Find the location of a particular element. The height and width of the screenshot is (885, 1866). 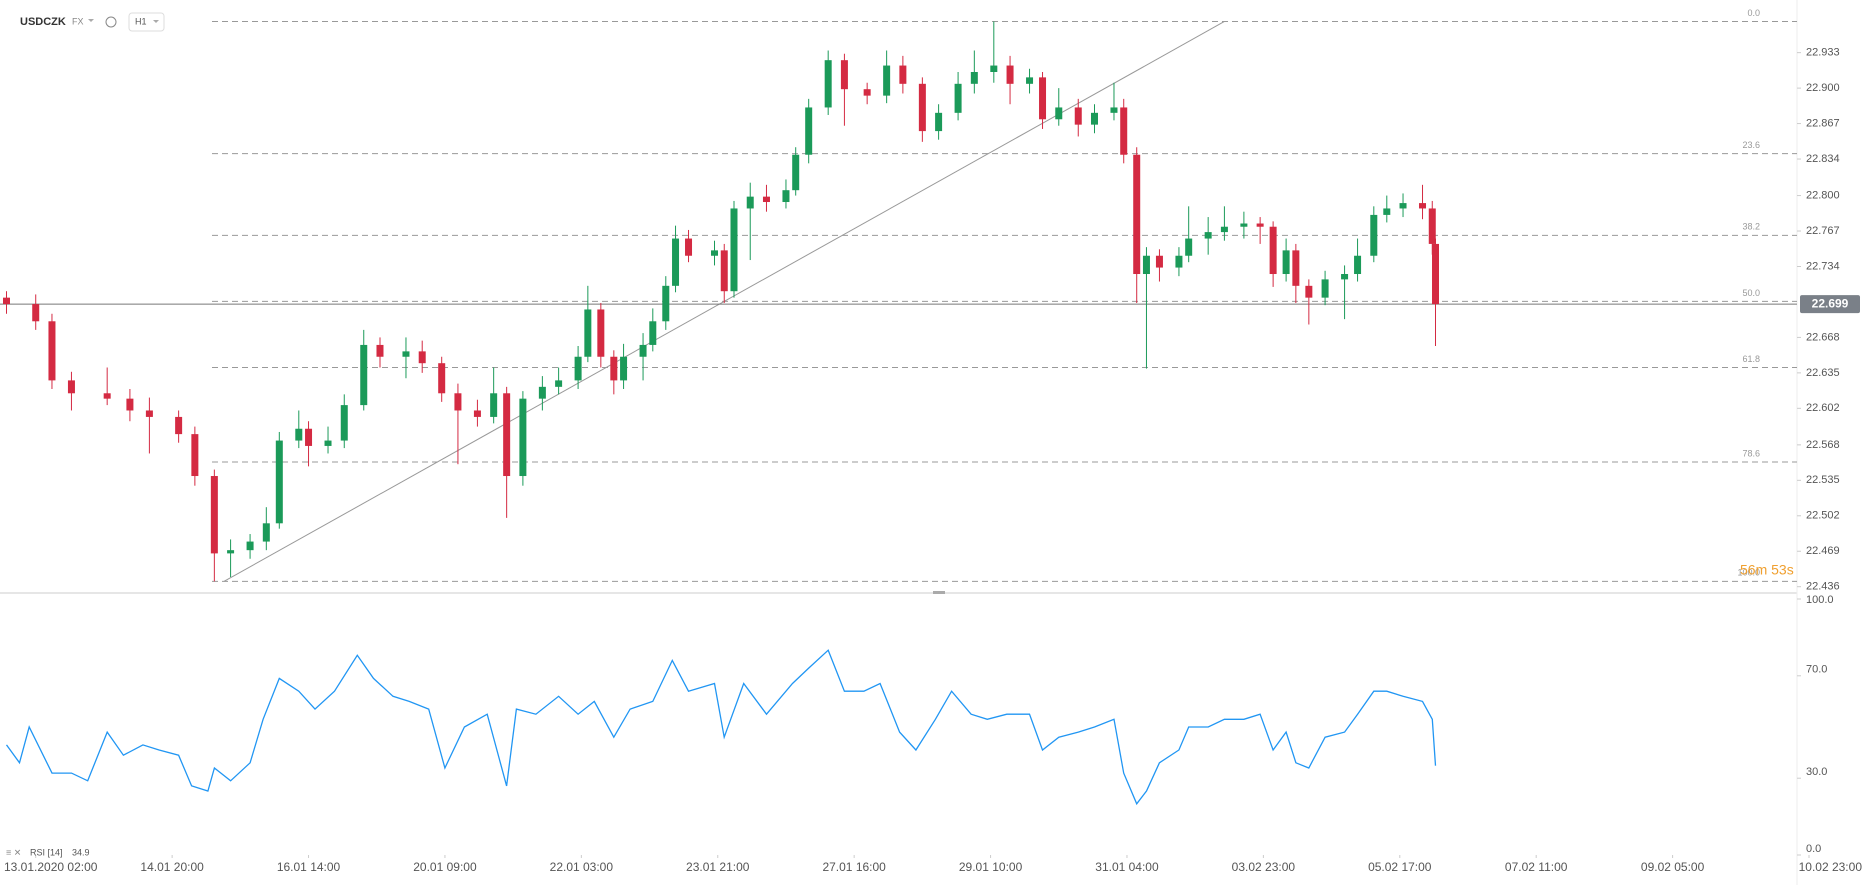

x-tick-label: 03.02 23:00 is located at coordinates (1264, 867).